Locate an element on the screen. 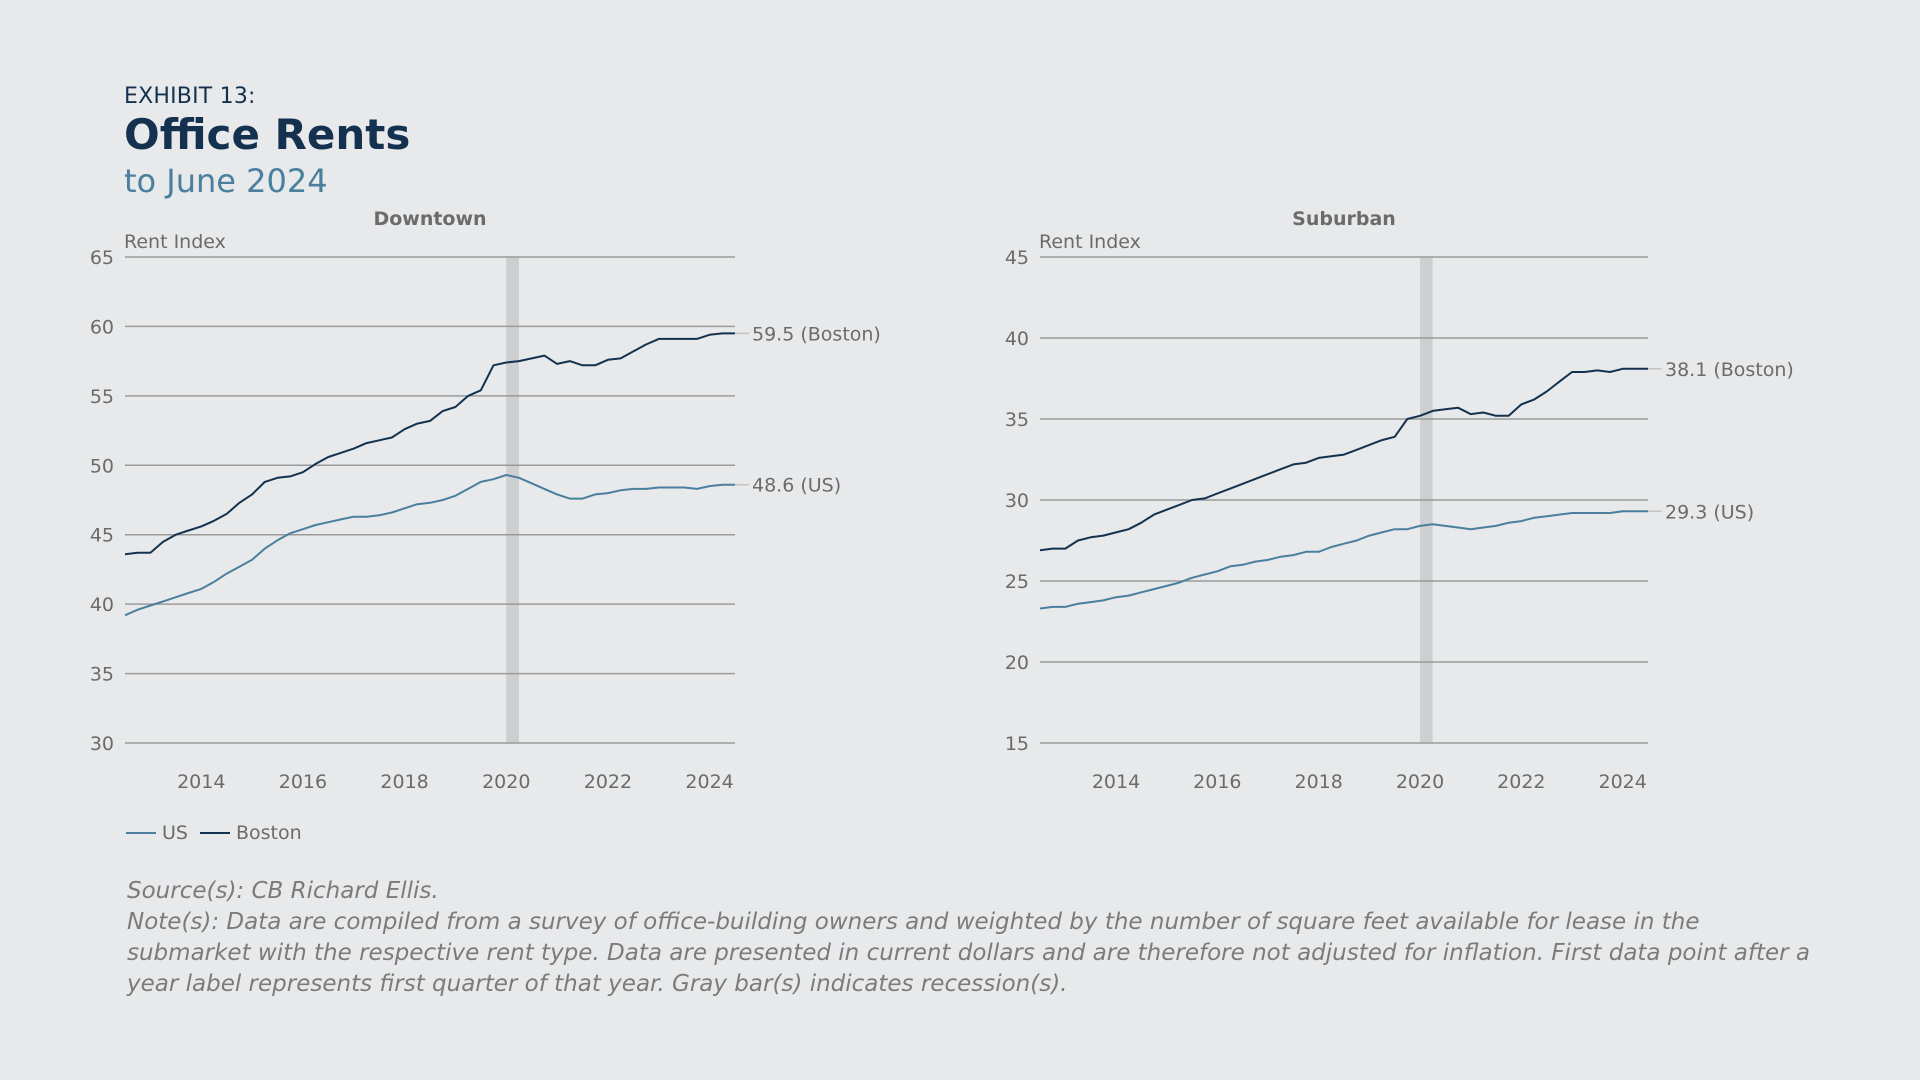  downtown-y-tick-label: 60 is located at coordinates (102, 327).